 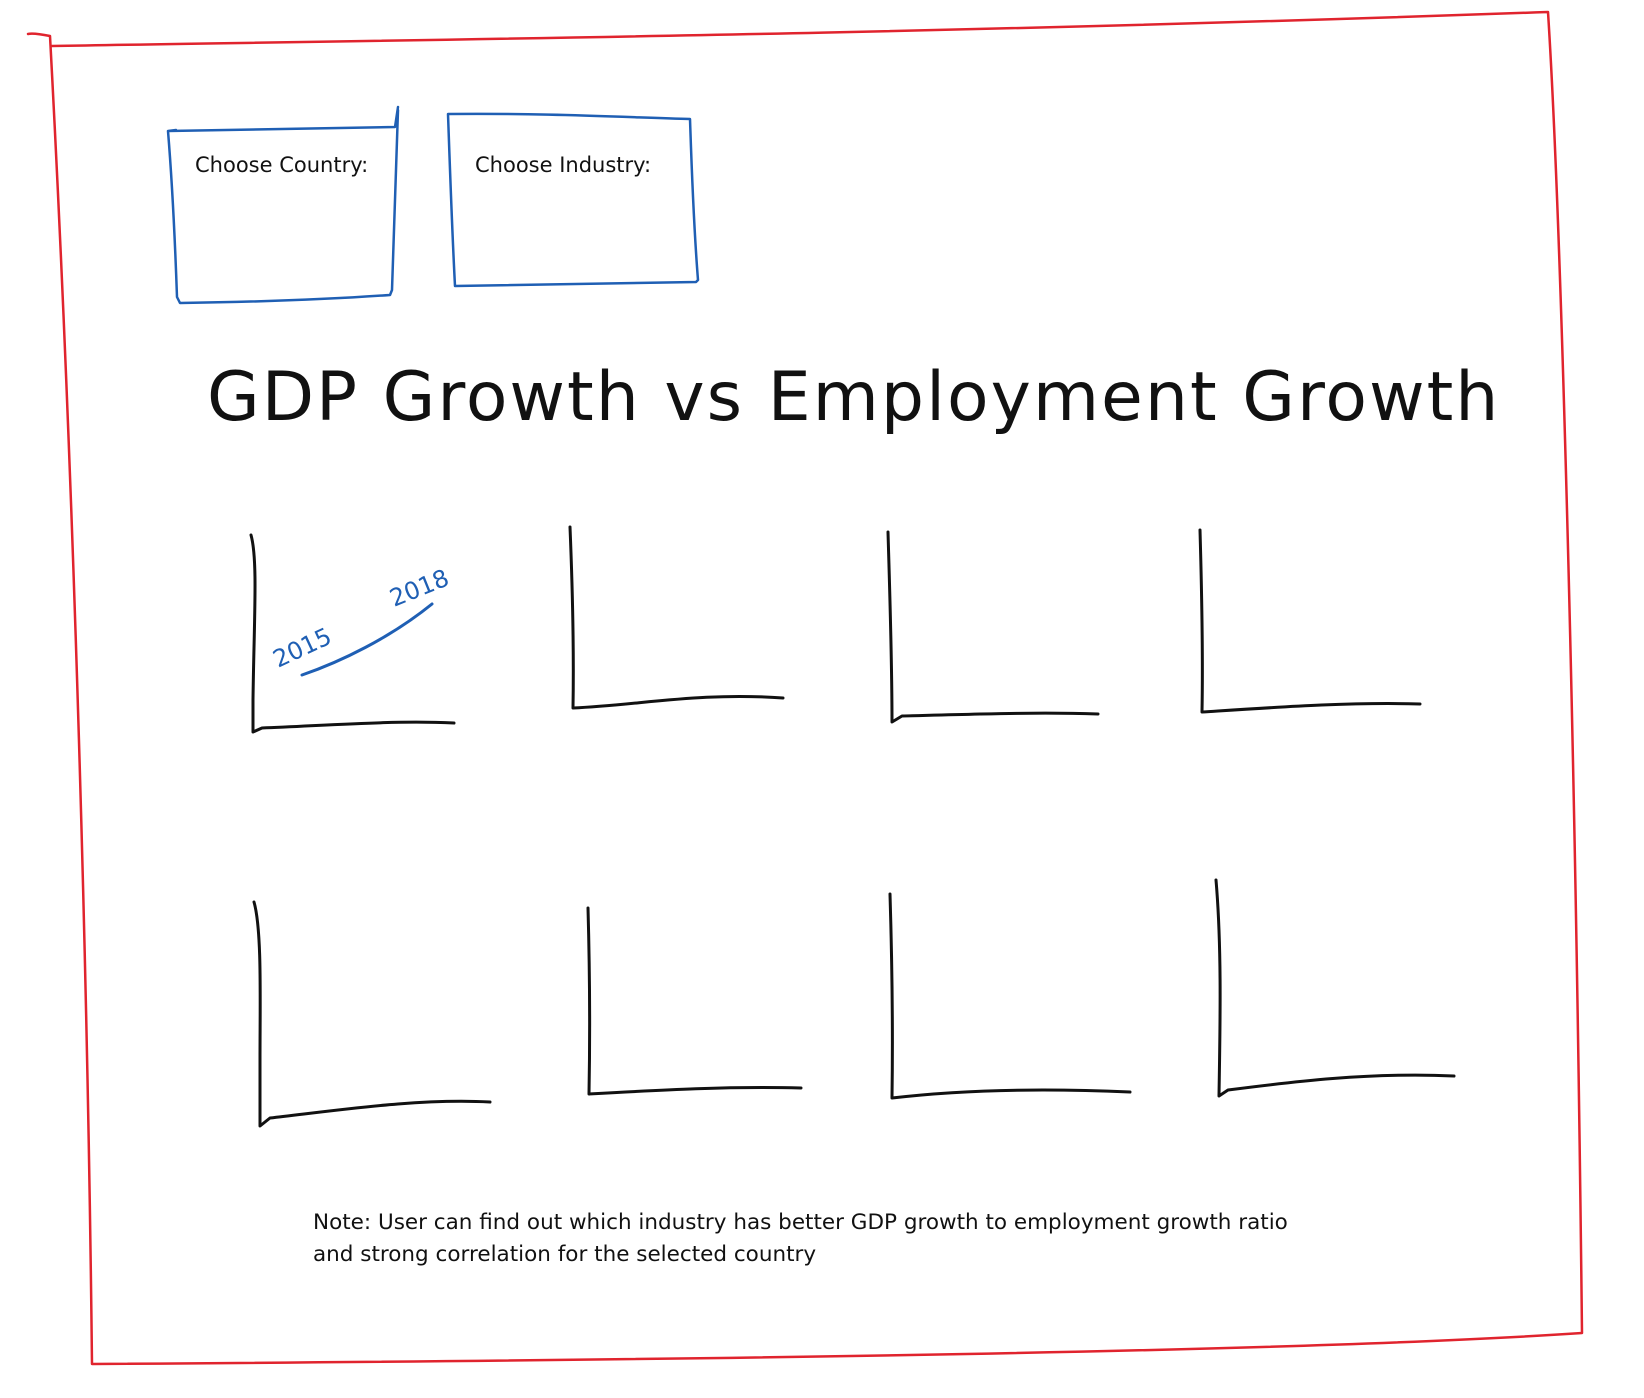 I want to click on sample-trend: 2015 2018, so click(x=361, y=620).